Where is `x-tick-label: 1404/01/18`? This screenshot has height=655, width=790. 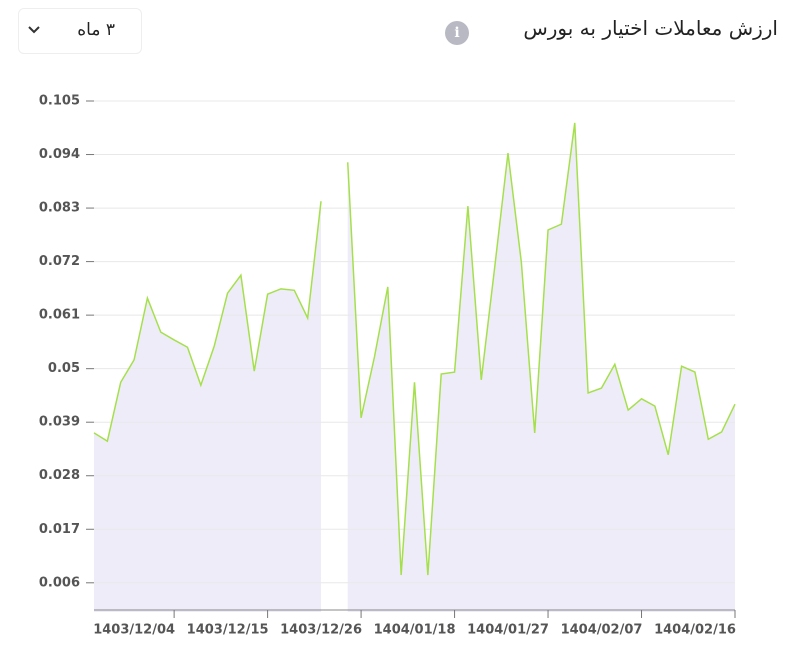
x-tick-label: 1404/01/18 is located at coordinates (415, 630).